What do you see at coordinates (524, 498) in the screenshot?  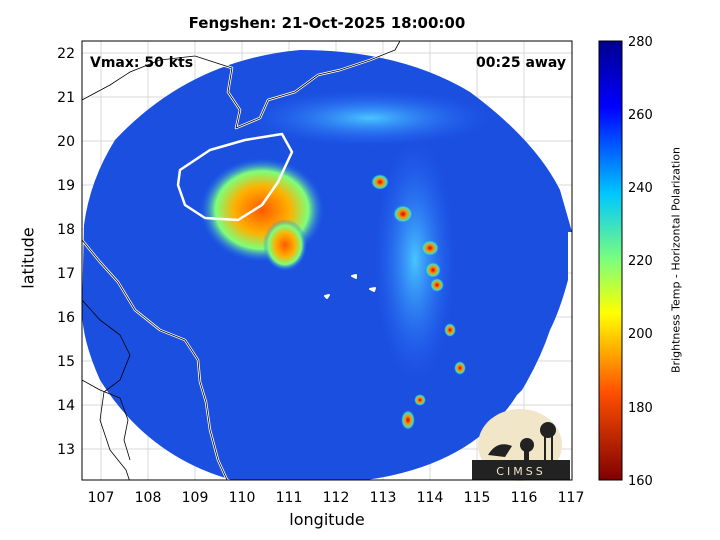 I see `x-tick: 116` at bounding box center [524, 498].